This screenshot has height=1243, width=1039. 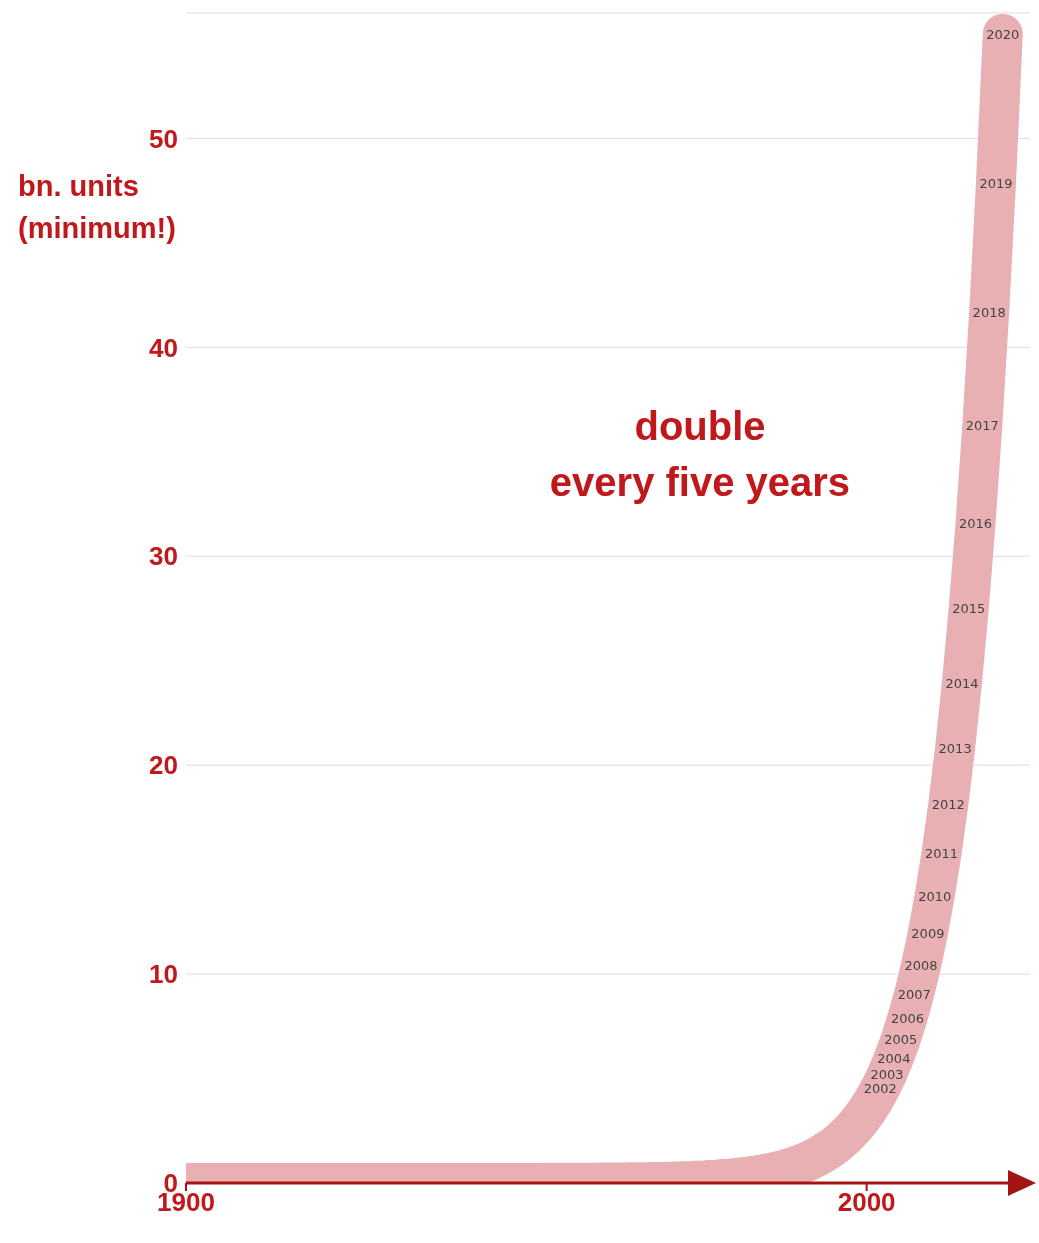 I want to click on y-tick-label: 10, so click(x=163, y=974).